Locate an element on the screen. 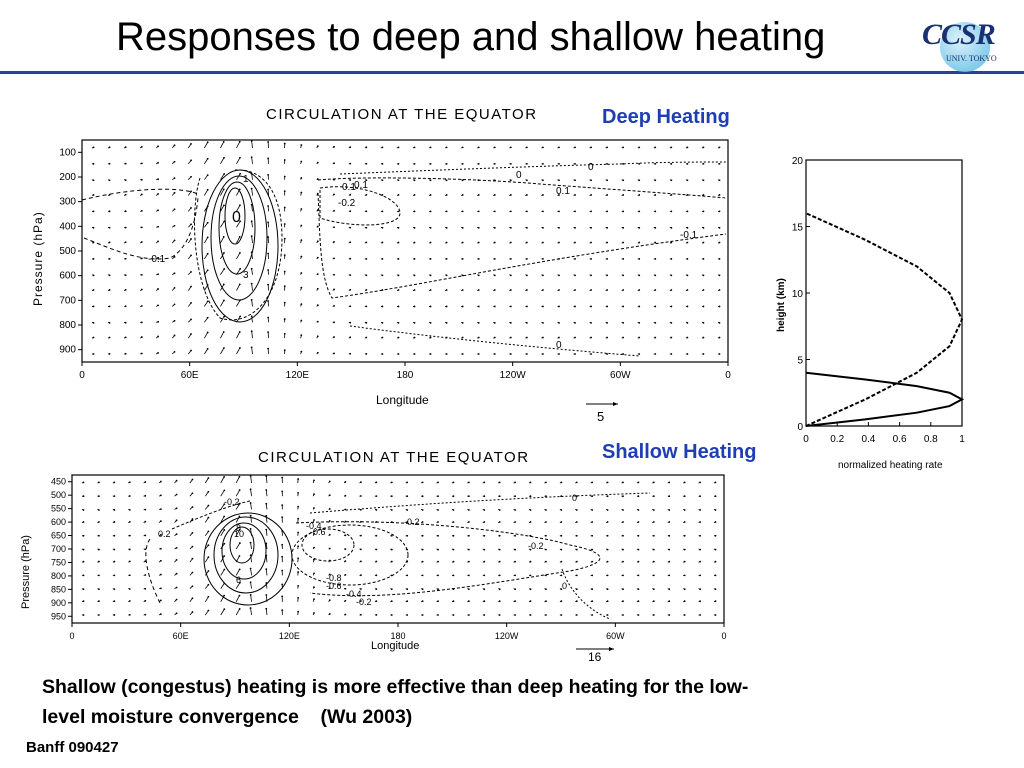 Image resolution: width=1024 pixels, height=768 pixels. x-tick-label: 0.8 is located at coordinates (931, 439).